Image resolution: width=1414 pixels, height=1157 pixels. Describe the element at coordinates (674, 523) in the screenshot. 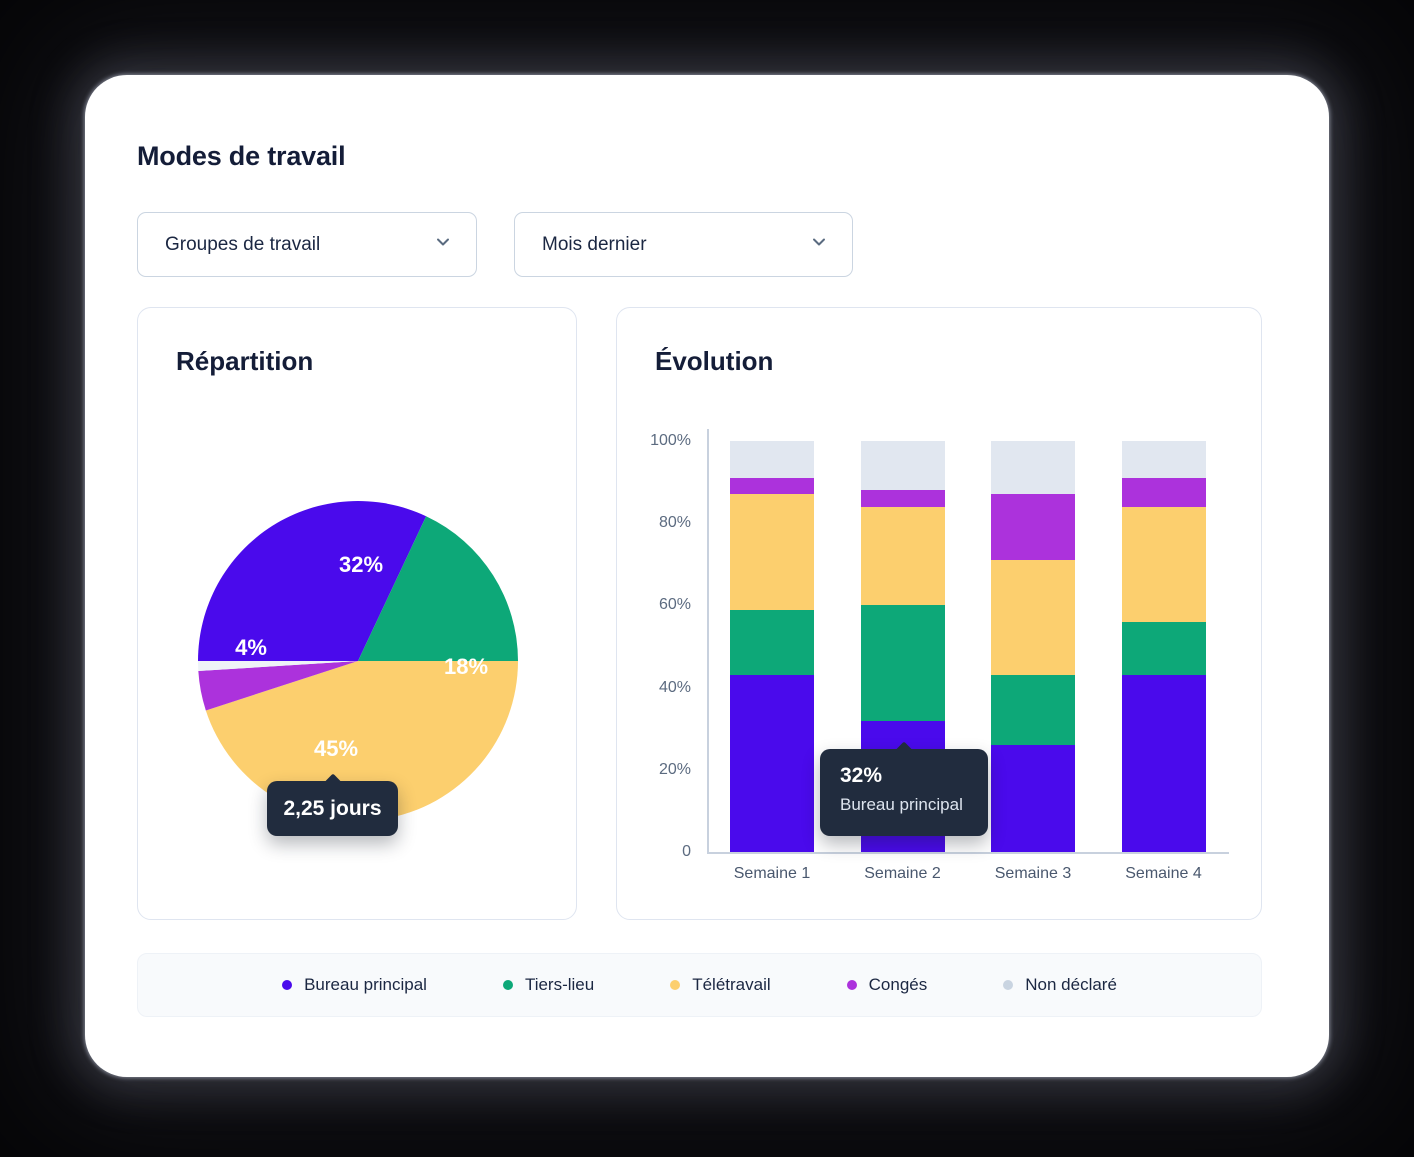

I see `y-axis-tick: 80%` at that location.